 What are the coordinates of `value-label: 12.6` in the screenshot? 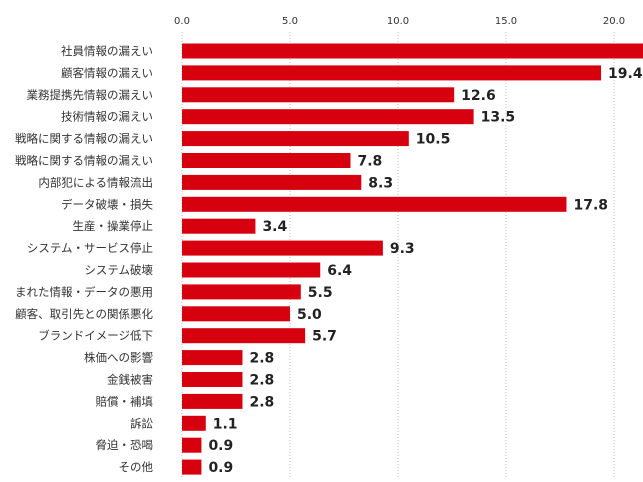 It's located at (478, 96).